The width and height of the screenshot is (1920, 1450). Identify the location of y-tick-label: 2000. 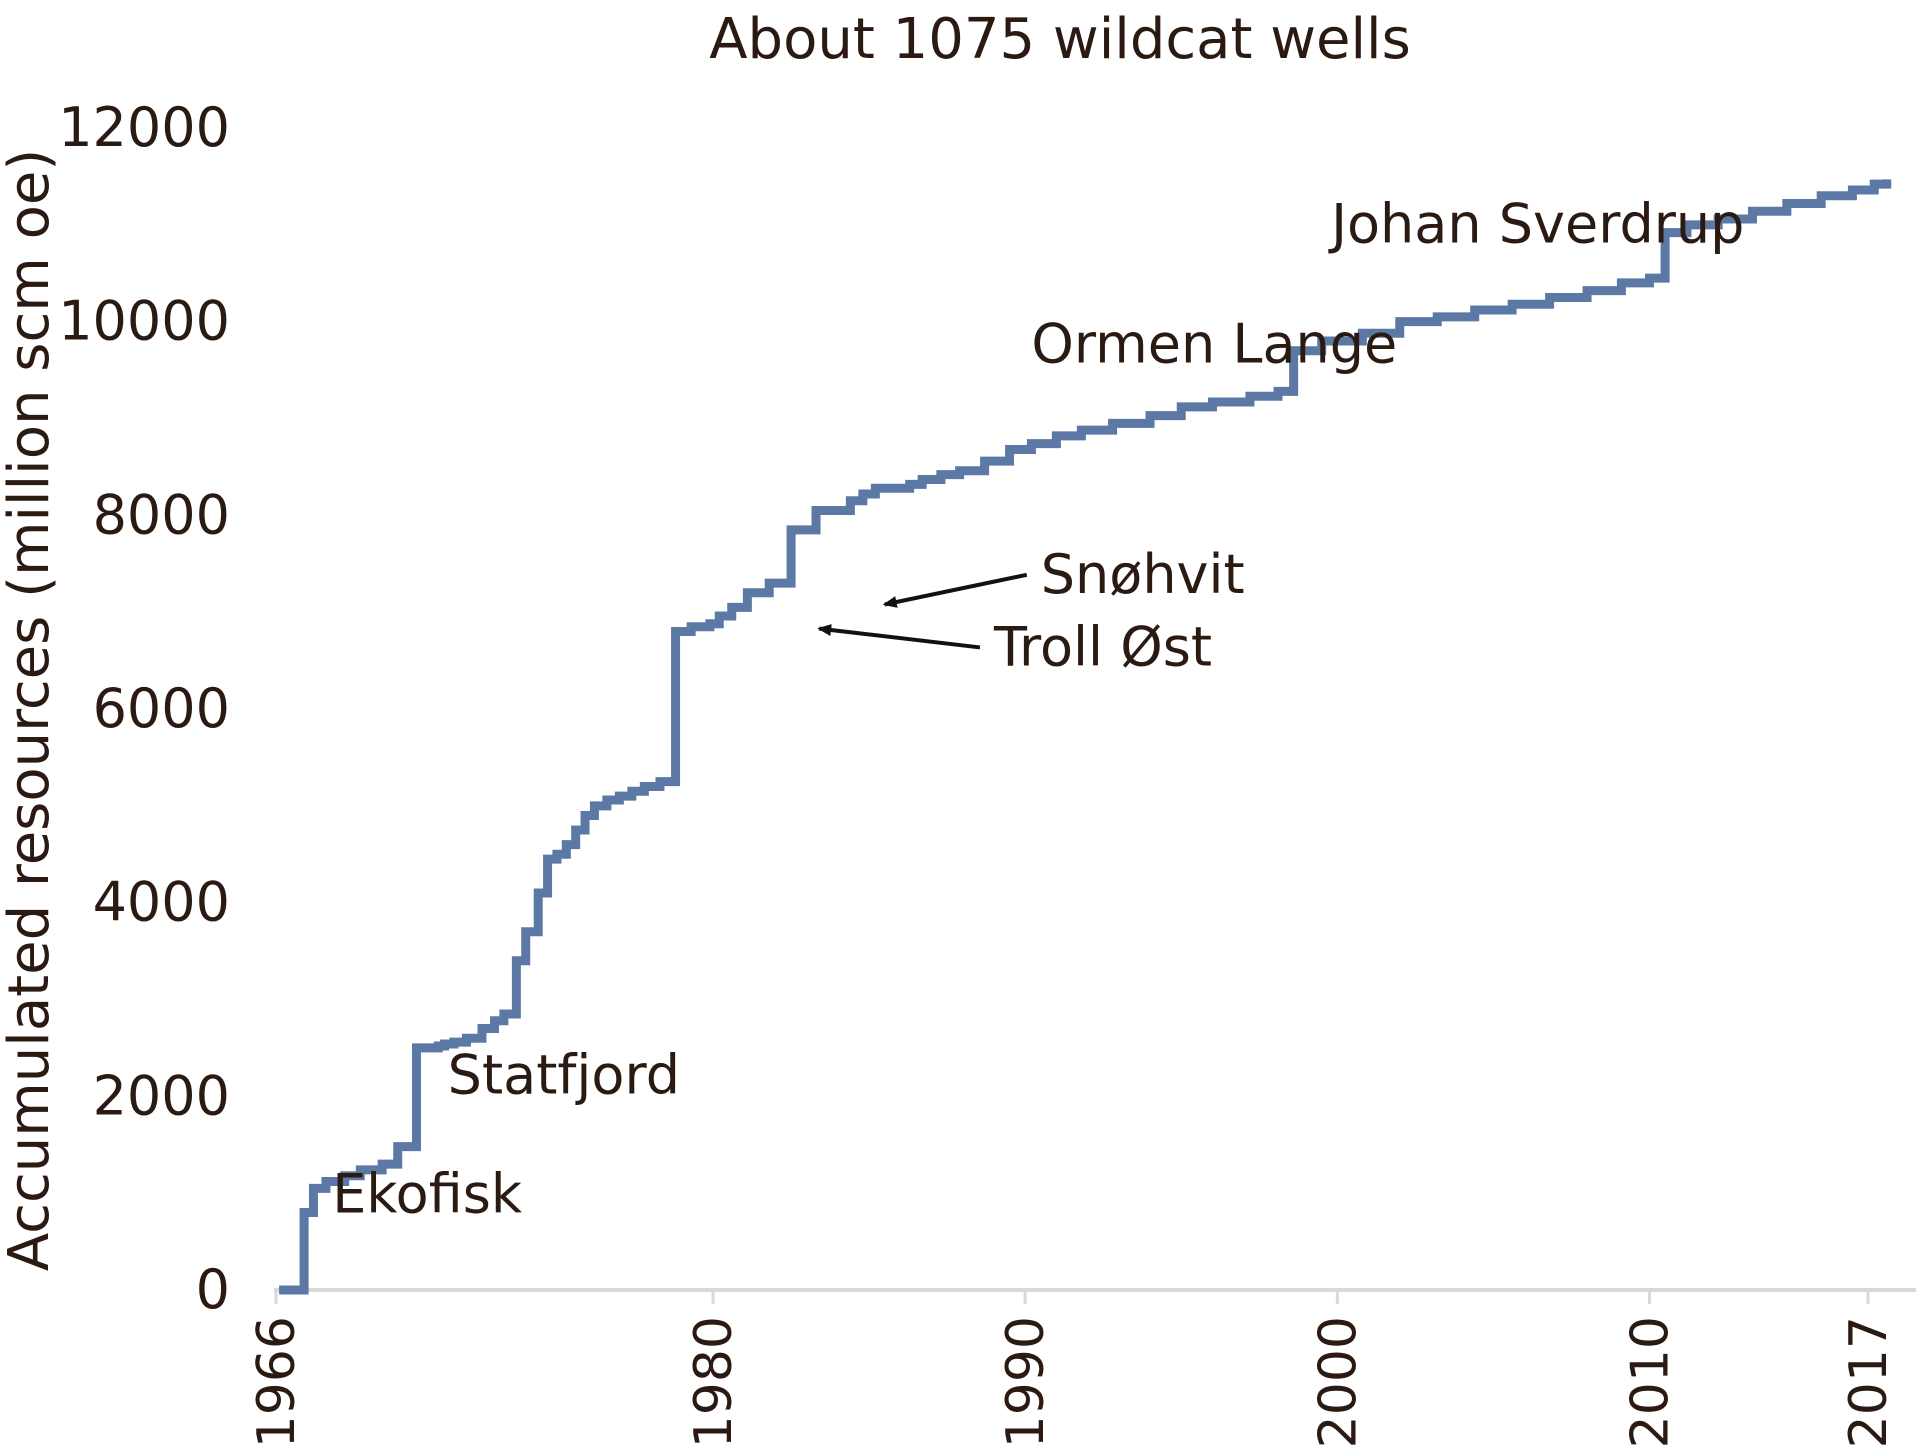
(161, 1095).